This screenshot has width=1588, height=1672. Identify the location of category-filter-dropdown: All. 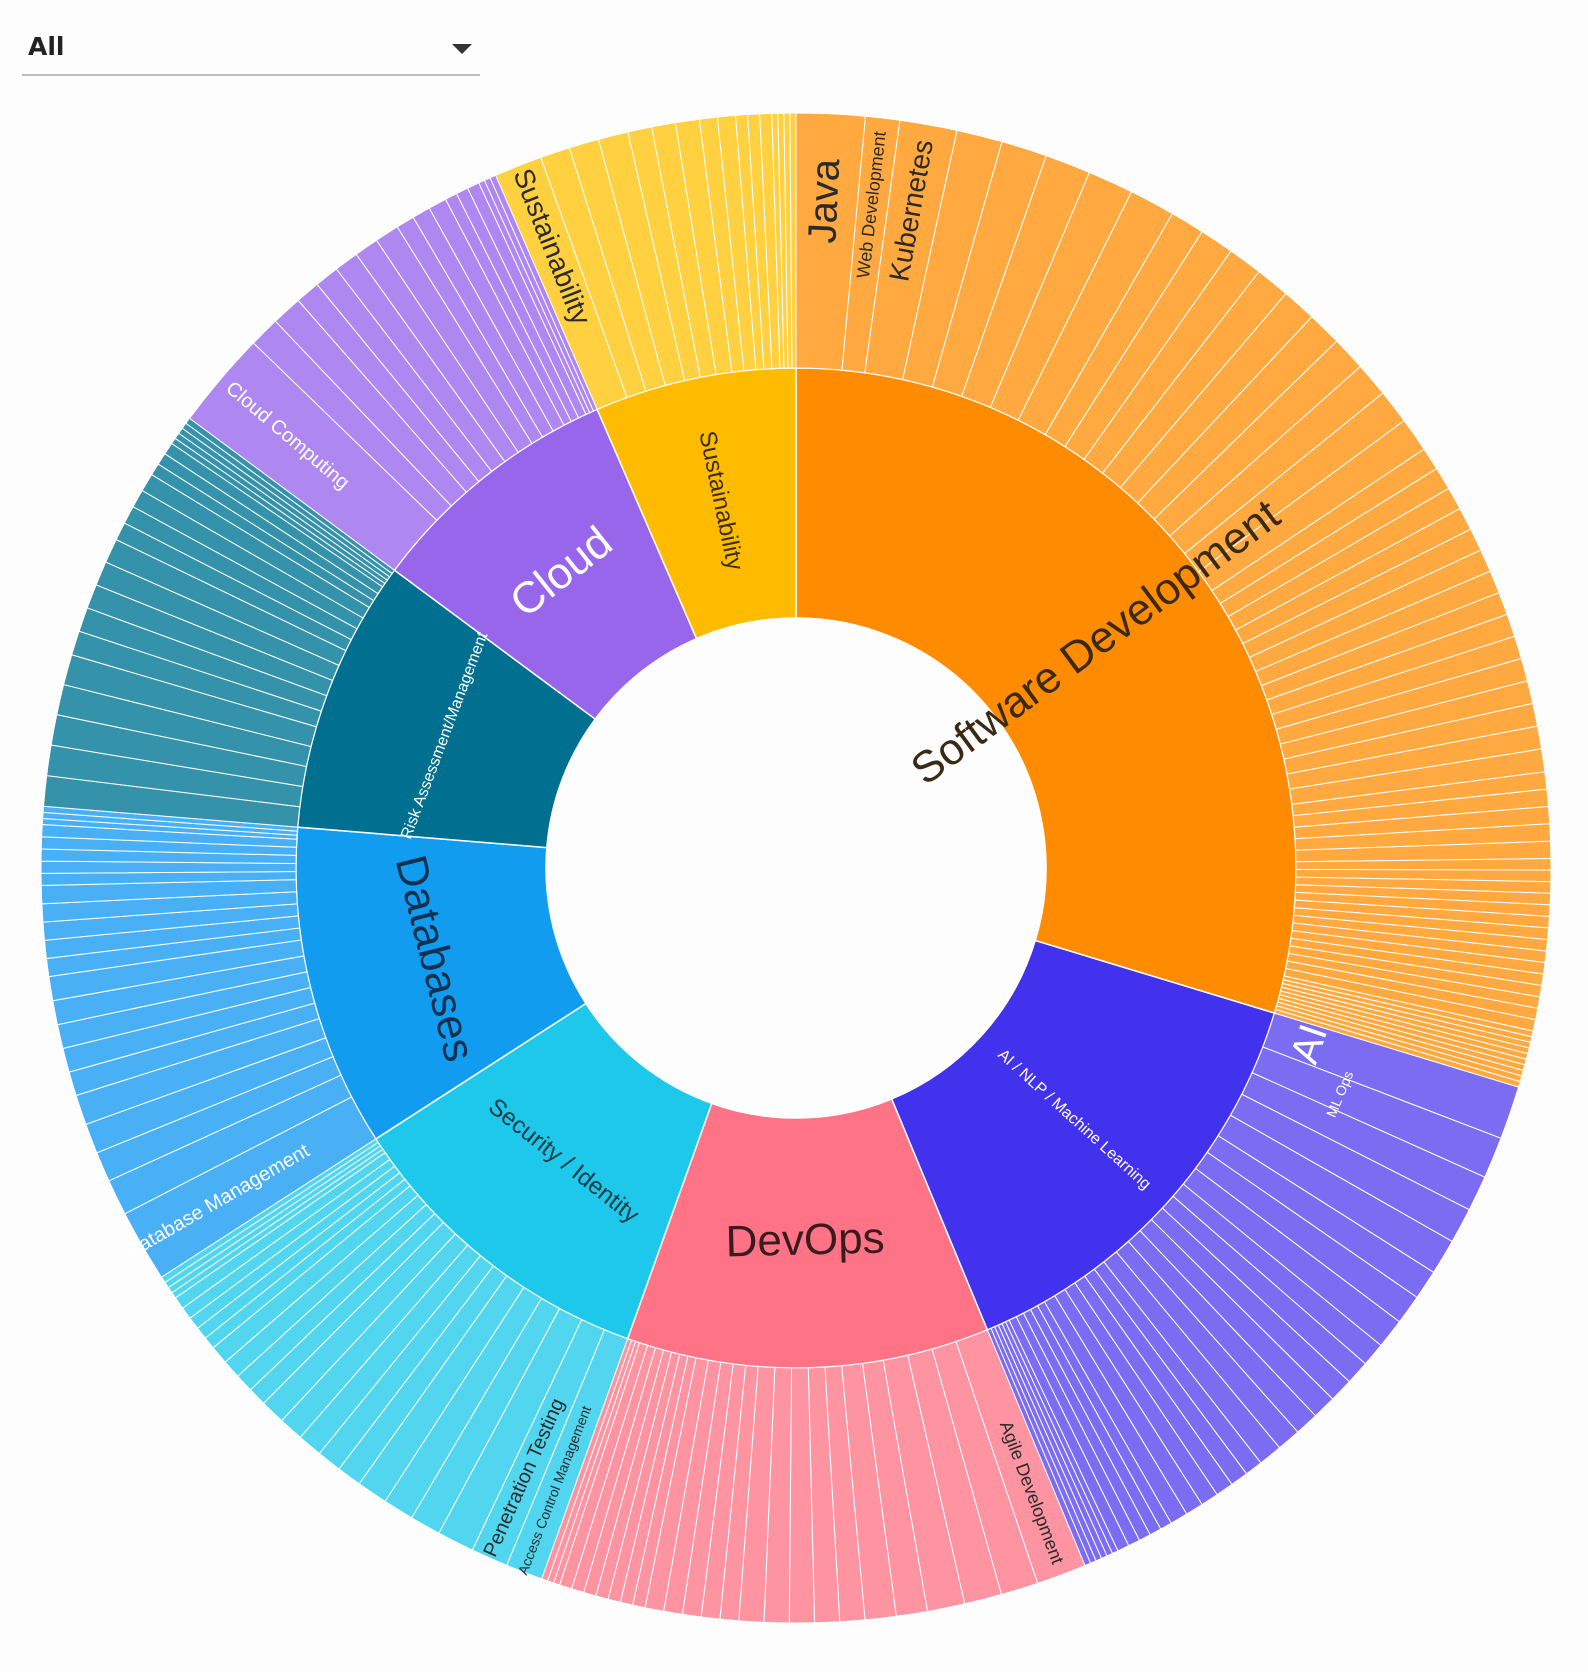
(251, 51).